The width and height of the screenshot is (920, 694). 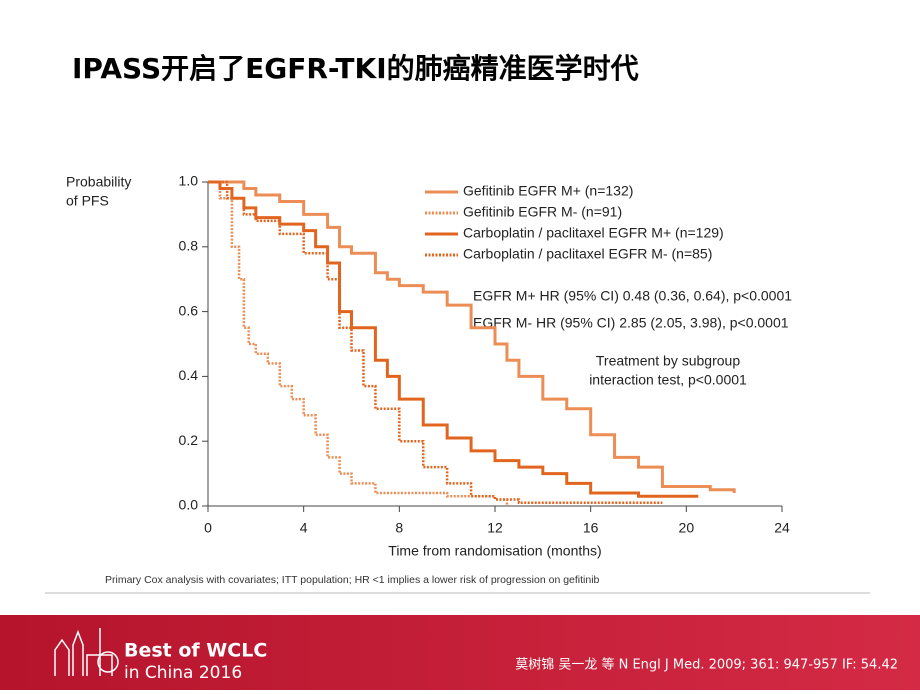 What do you see at coordinates (189, 246) in the screenshot?
I see `y-tick-label: 0.8` at bounding box center [189, 246].